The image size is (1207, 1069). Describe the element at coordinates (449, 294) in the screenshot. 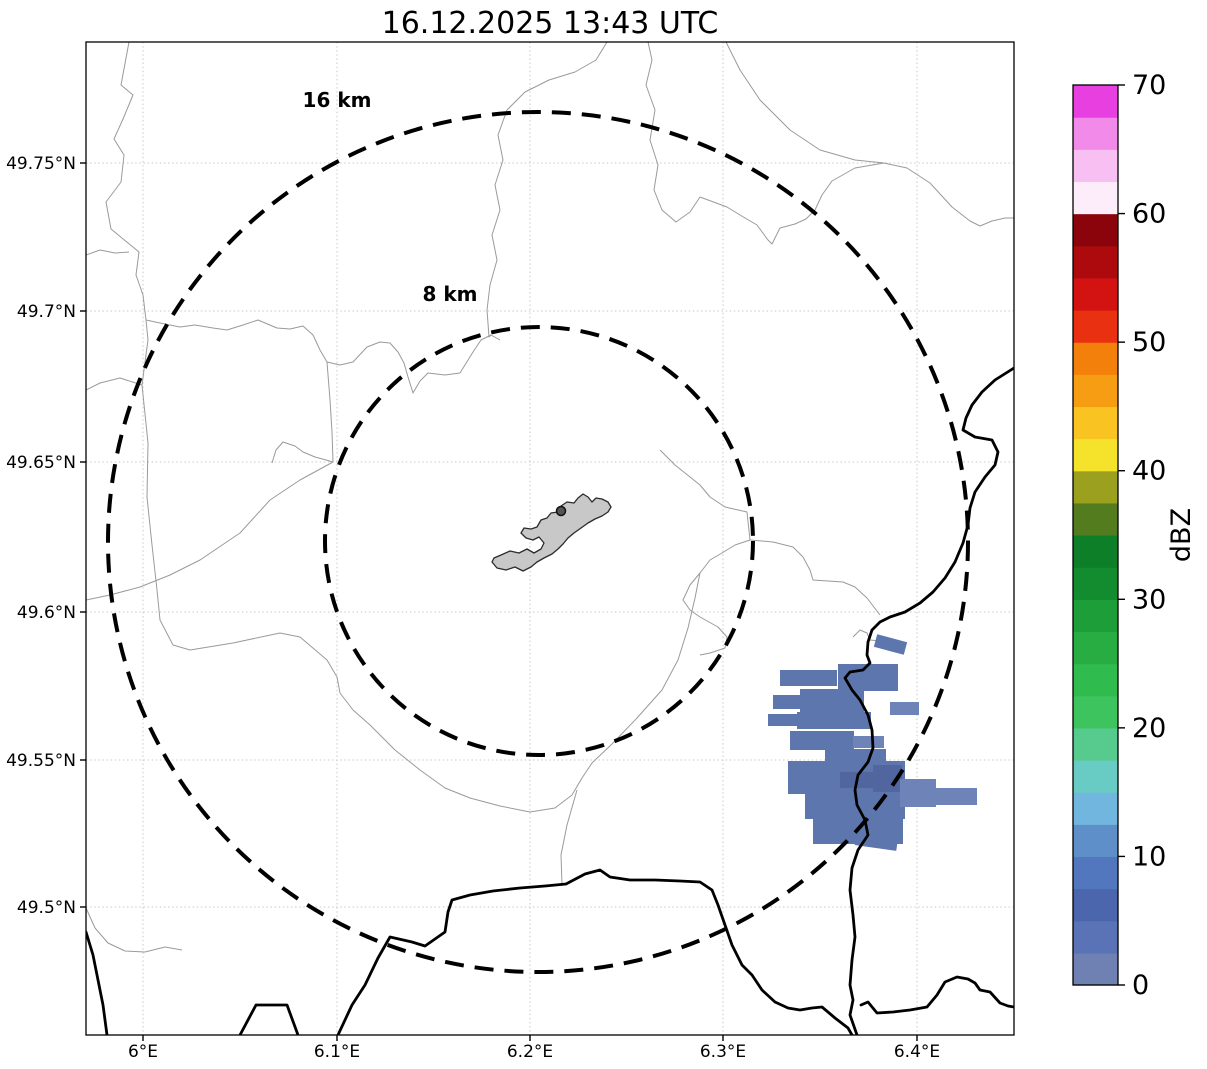

I see `range-ring-label: 8 km` at that location.